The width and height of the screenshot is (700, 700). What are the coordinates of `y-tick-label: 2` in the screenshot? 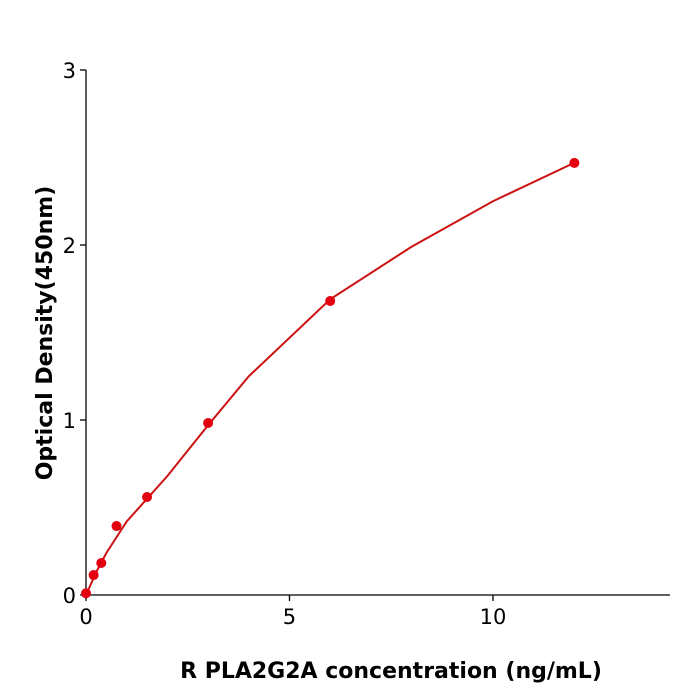 It's located at (69, 246).